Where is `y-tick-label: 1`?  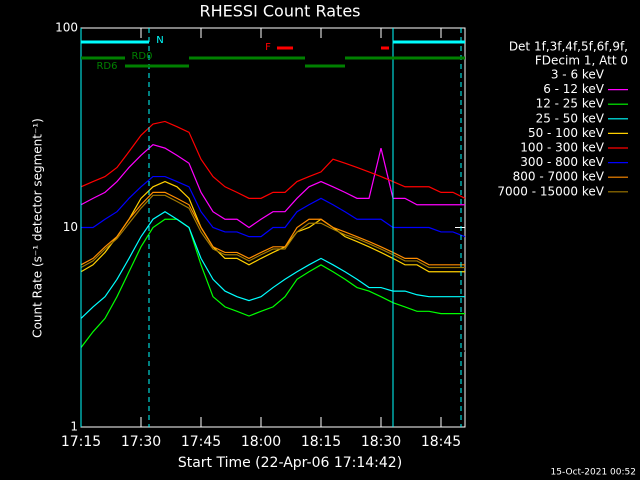 y-tick-label: 1 is located at coordinates (74, 427).